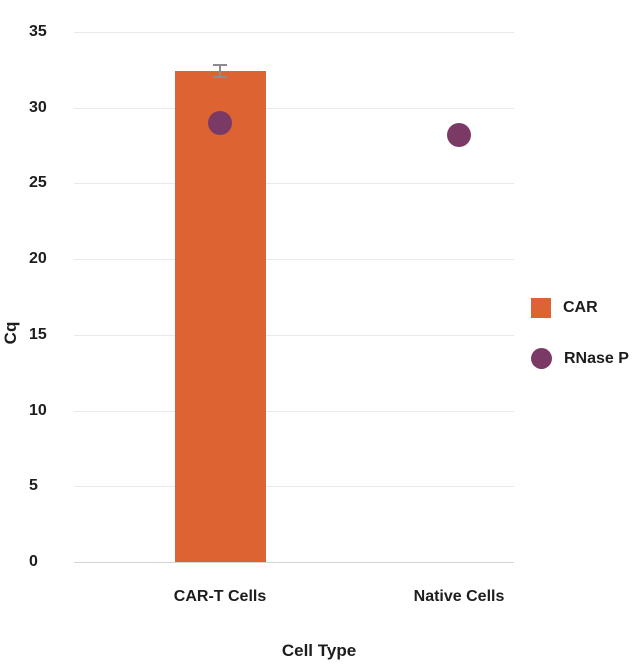 This screenshot has width=640, height=672. What do you see at coordinates (38, 258) in the screenshot?
I see `y-tick-label-20: 20` at bounding box center [38, 258].